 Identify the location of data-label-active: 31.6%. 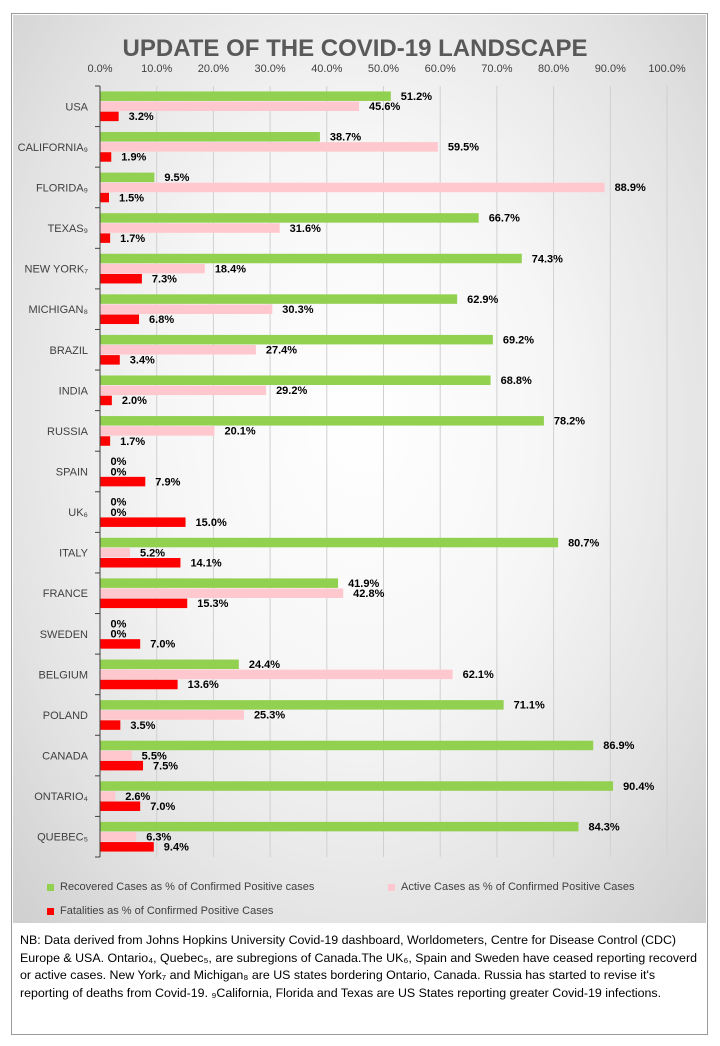
(305, 229).